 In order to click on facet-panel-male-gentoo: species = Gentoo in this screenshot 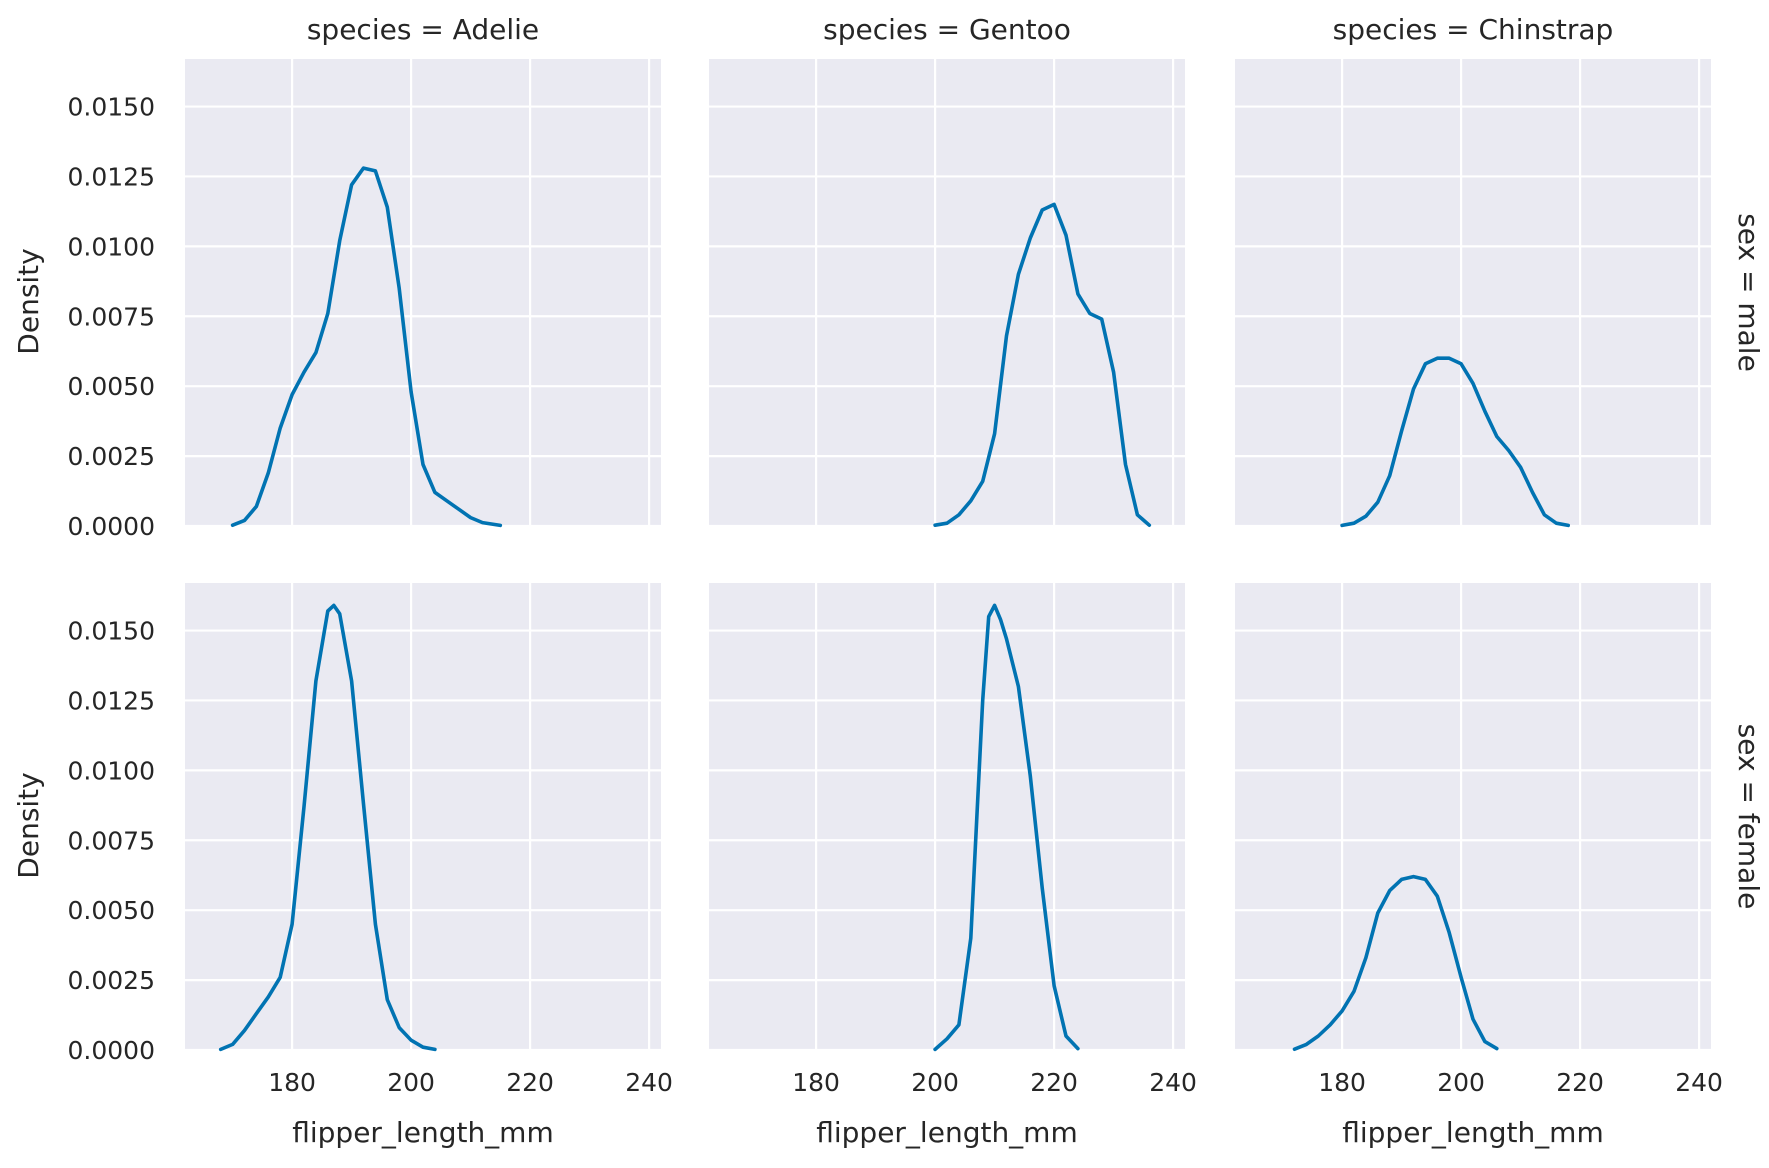, I will do `click(947, 270)`.